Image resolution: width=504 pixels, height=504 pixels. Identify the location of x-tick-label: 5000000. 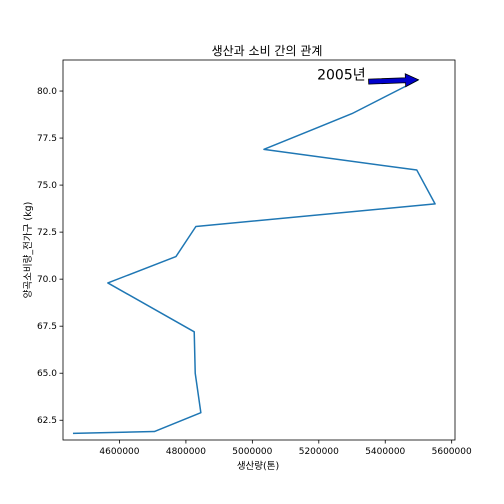
(252, 452).